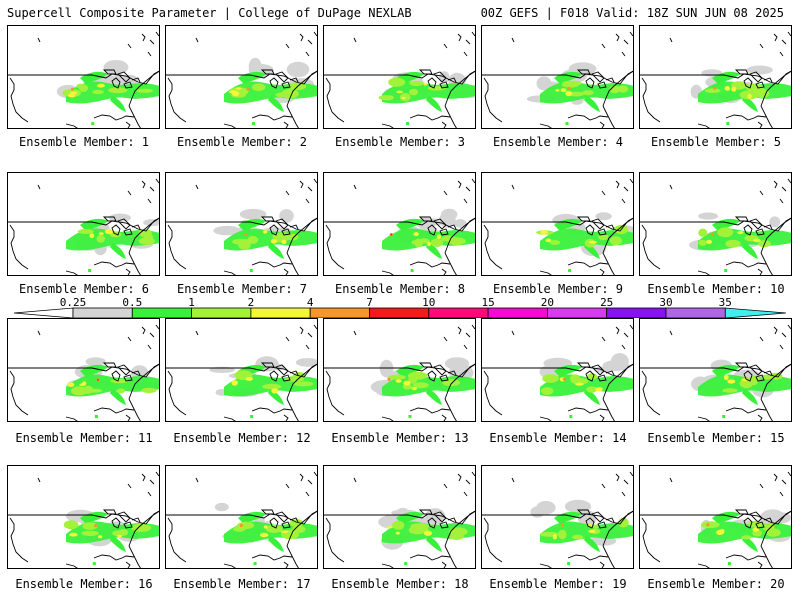  What do you see at coordinates (242, 584) in the screenshot?
I see `panel-label: Ensemble Member: 17` at bounding box center [242, 584].